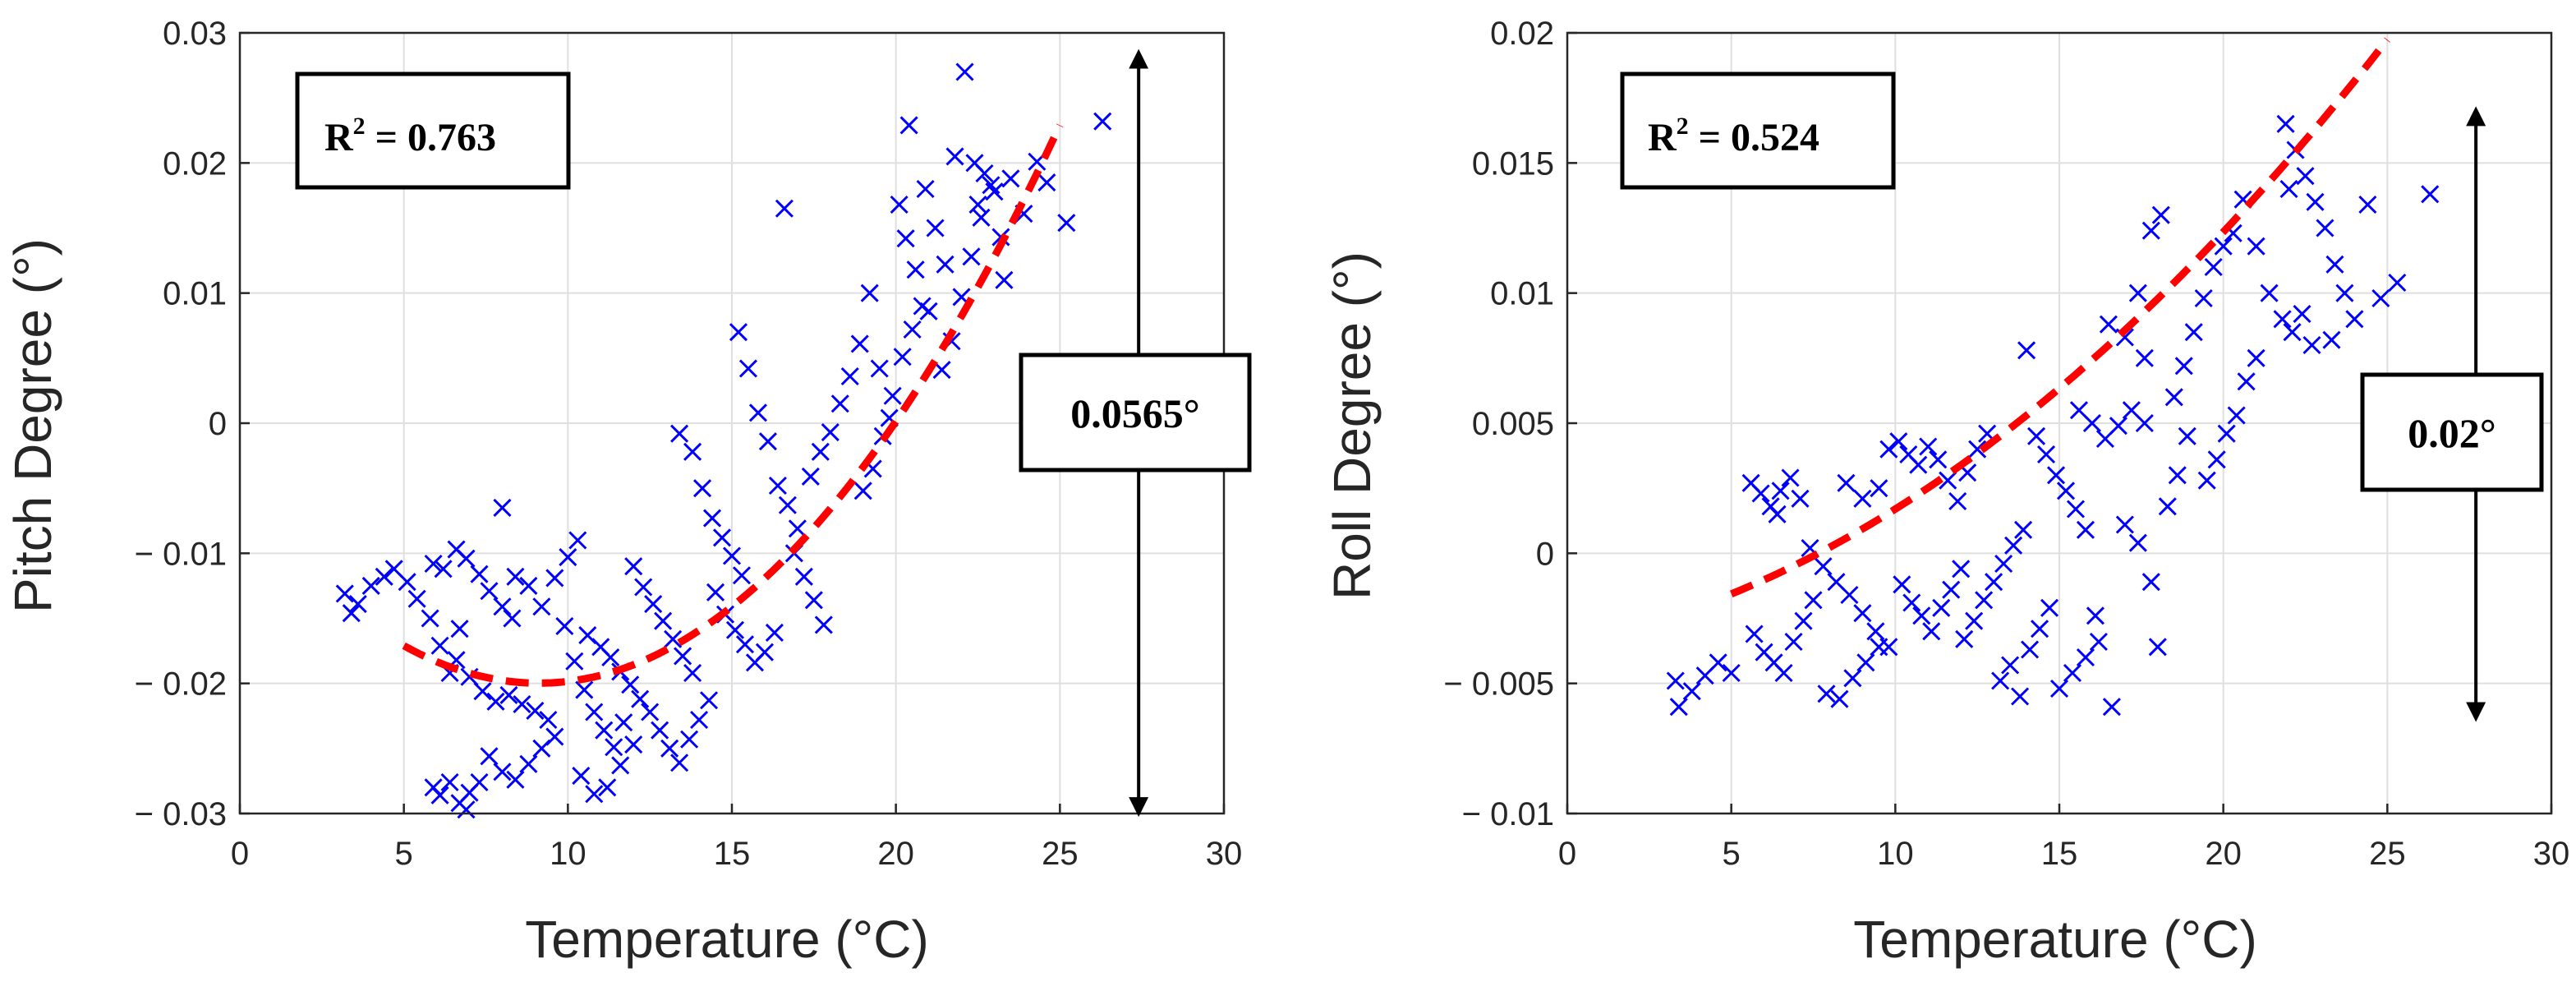 Image resolution: width=2576 pixels, height=991 pixels. I want to click on pitch-y-tick-label: 0, so click(218, 424).